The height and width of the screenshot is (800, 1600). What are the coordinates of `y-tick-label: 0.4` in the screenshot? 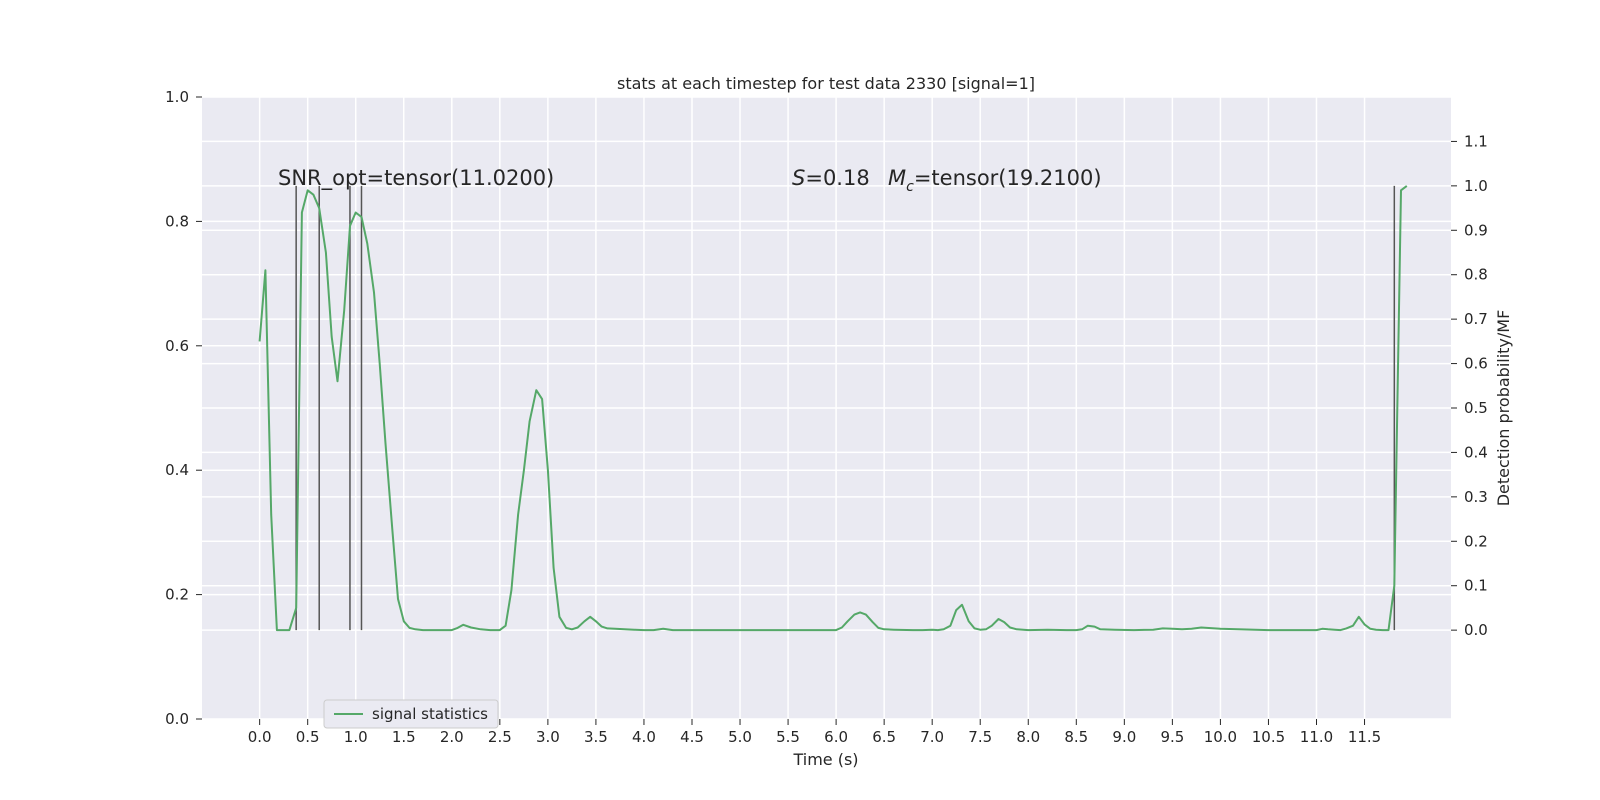 It's located at (177, 470).